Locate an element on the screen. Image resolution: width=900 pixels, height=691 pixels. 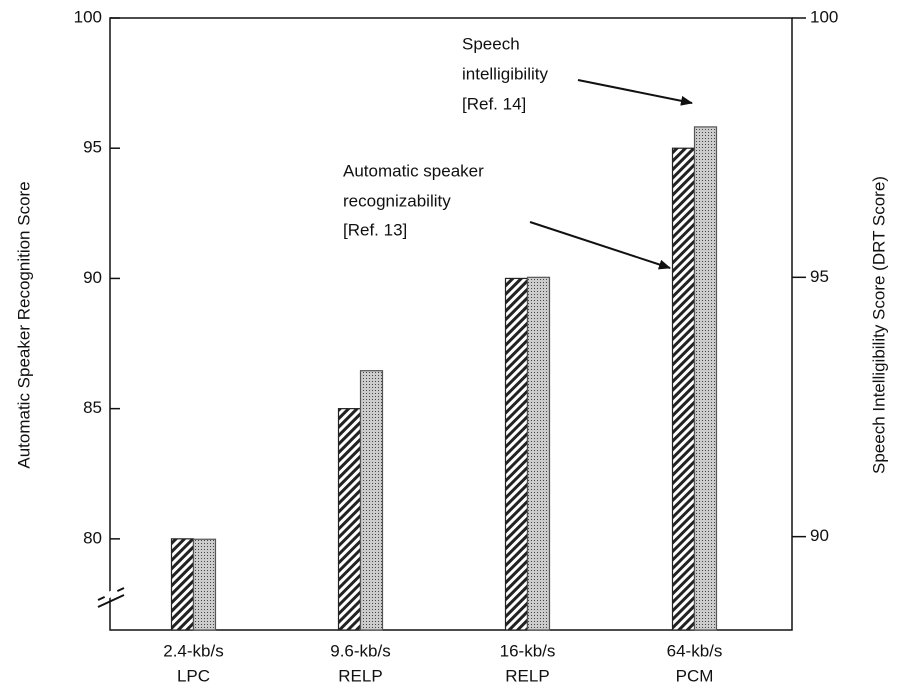
y-tick-label: 80 is located at coordinates (92, 537).